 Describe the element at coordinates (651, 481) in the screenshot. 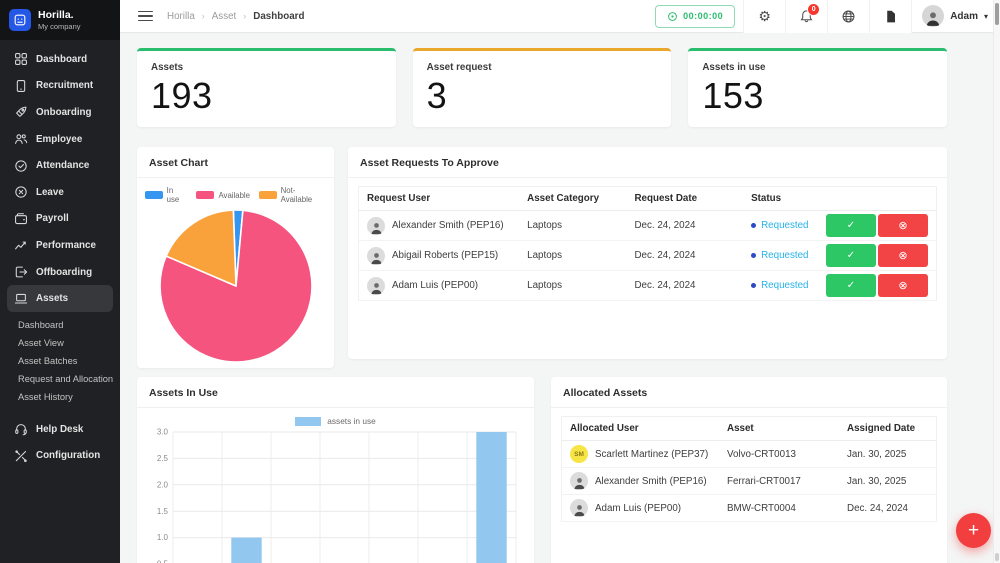

I see `allocated-user: Alexander Smith (PEP16)` at that location.